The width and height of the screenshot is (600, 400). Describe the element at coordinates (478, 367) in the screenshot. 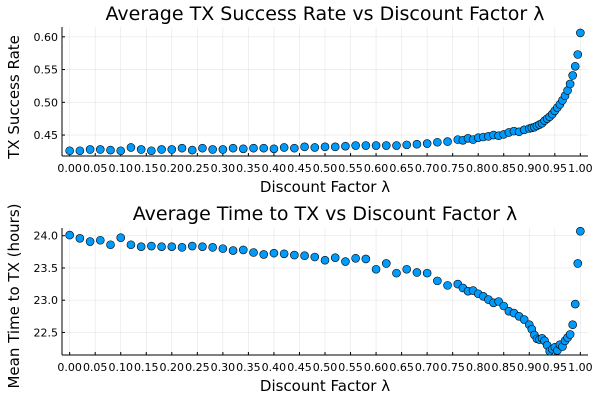

I see `time-to-tx-x-tick-label: 0.80` at that location.